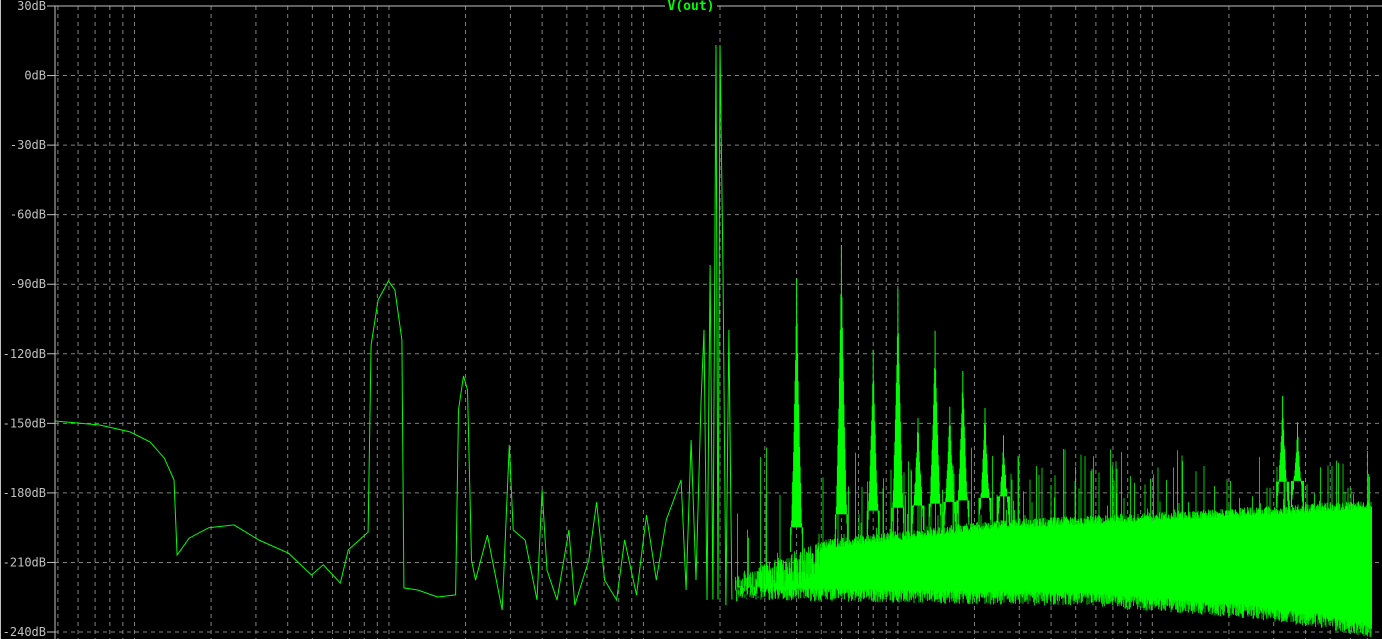  I want to click on y-tick-label: 0dB, so click(35, 76).